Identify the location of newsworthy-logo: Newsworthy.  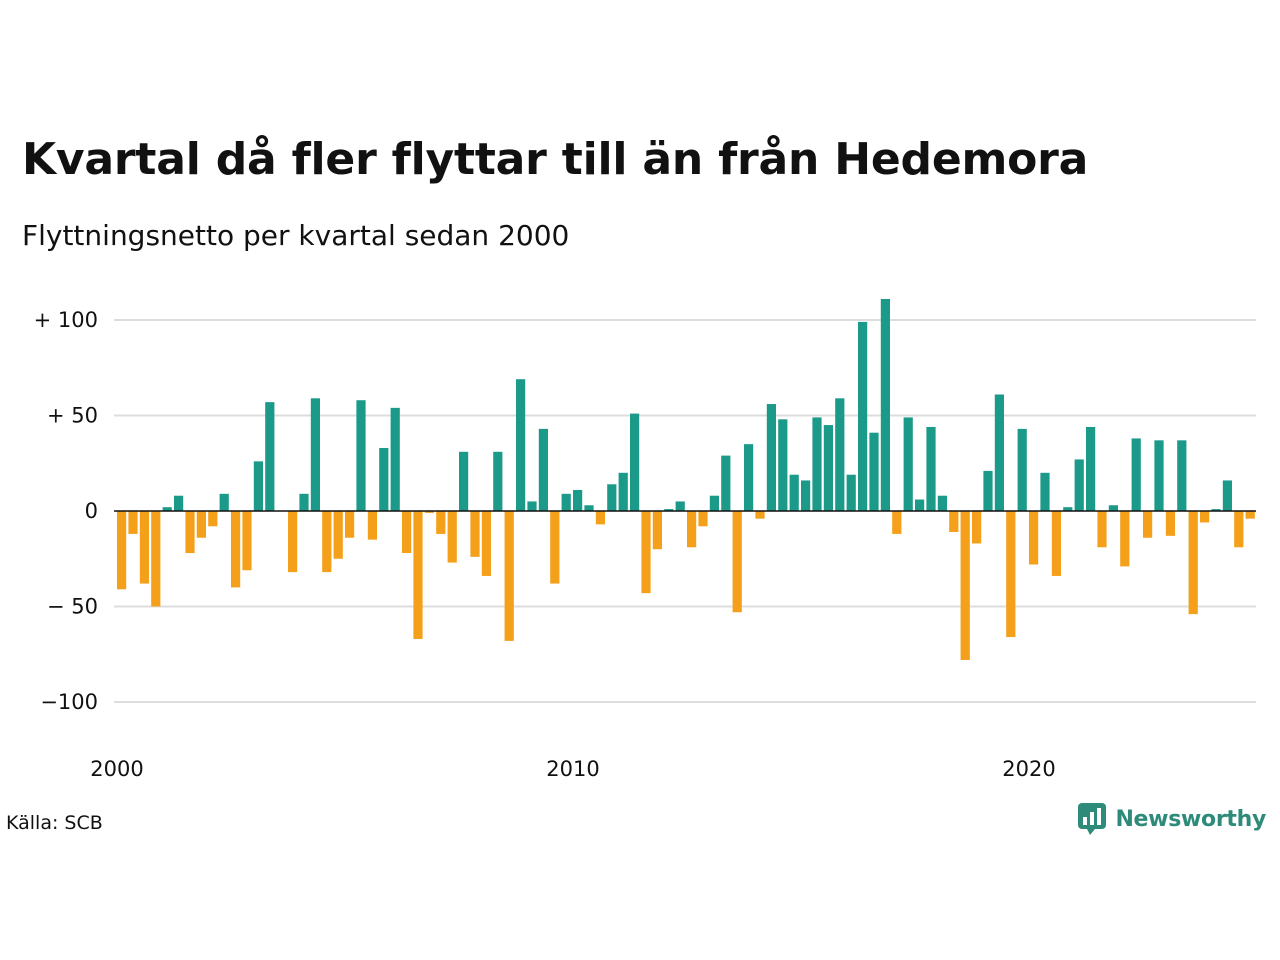
(1171, 819).